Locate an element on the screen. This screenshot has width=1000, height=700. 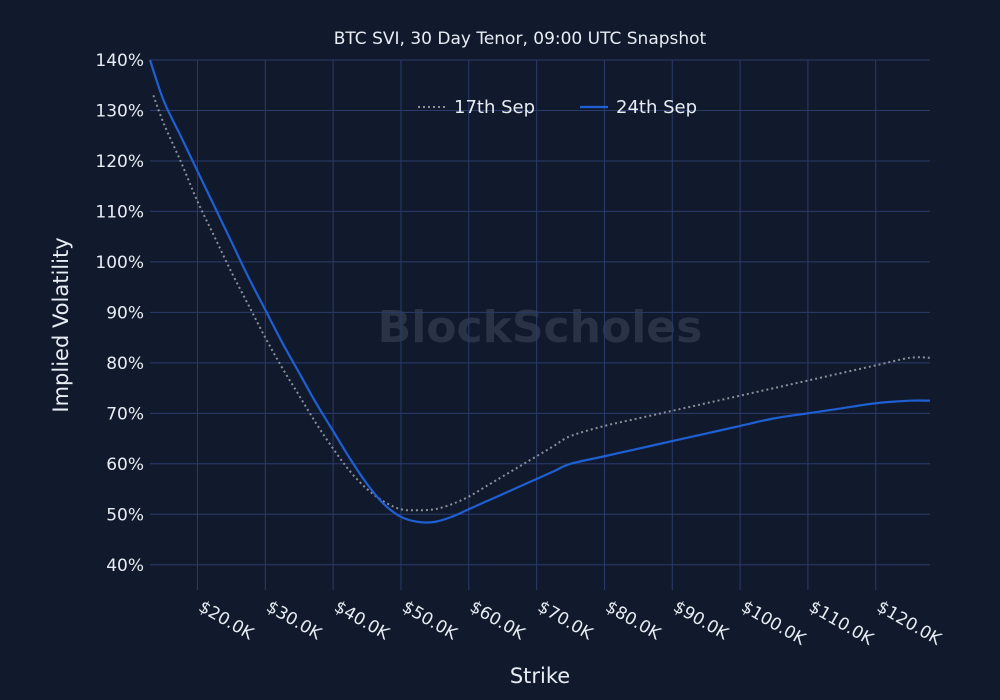
y-tick-label: 90% is located at coordinates (125, 313).